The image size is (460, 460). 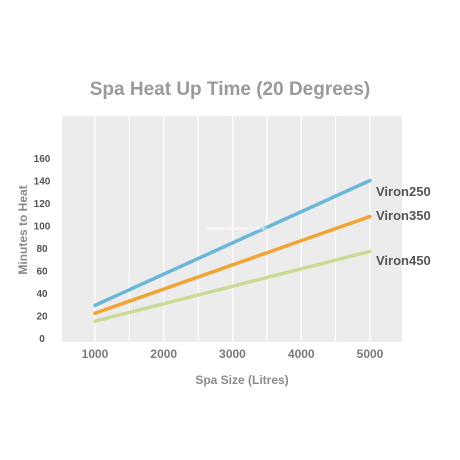 I want to click on x-tick-label: 2000, so click(x=163, y=354).